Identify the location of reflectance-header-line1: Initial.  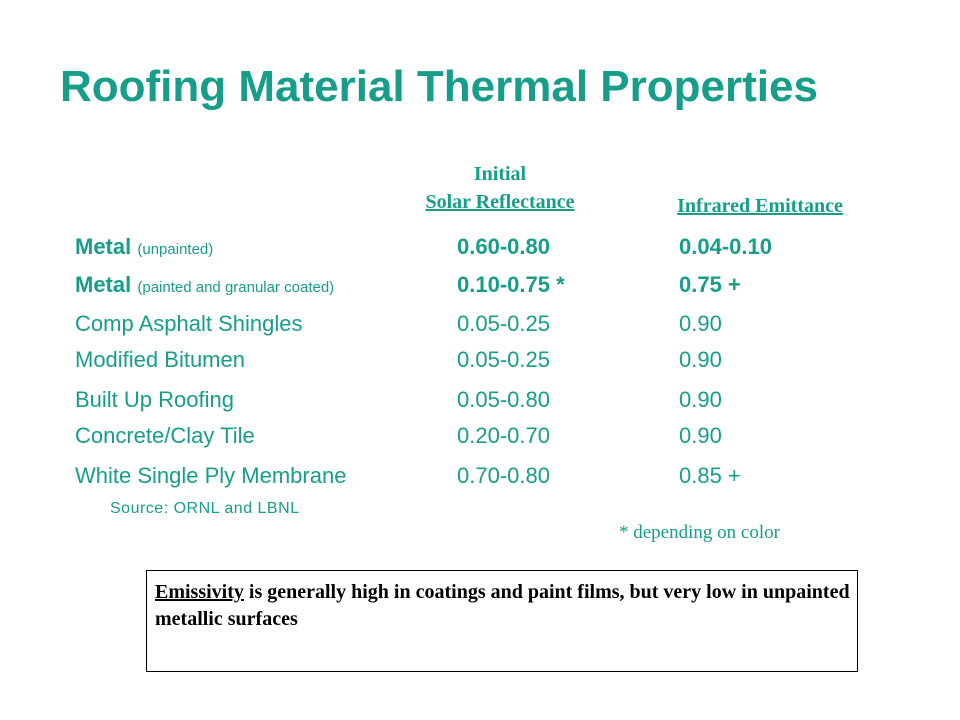
(500, 174).